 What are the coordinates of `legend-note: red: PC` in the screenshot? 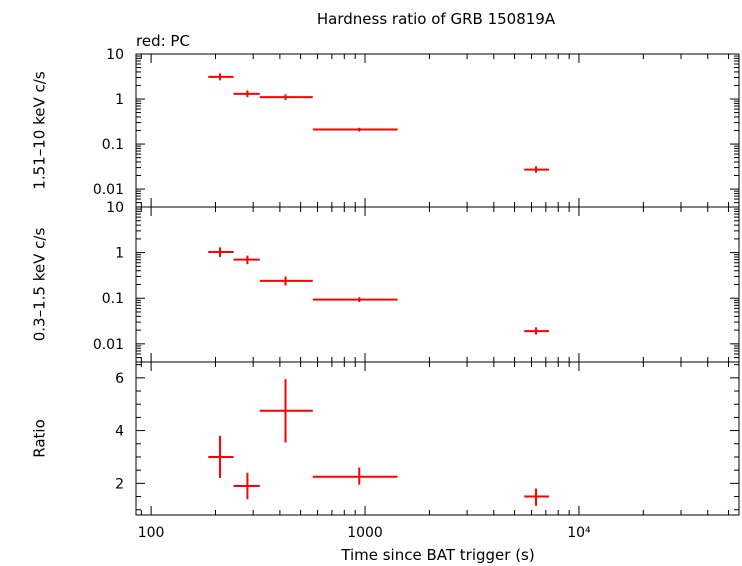 It's located at (163, 41).